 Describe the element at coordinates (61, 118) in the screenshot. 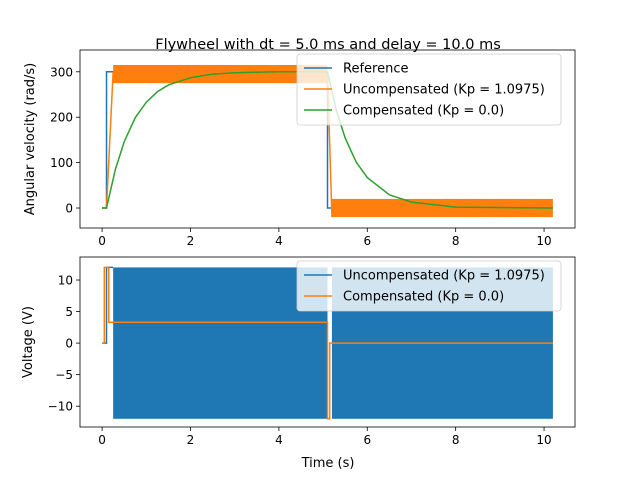

I see `y-tick-label: 200` at that location.